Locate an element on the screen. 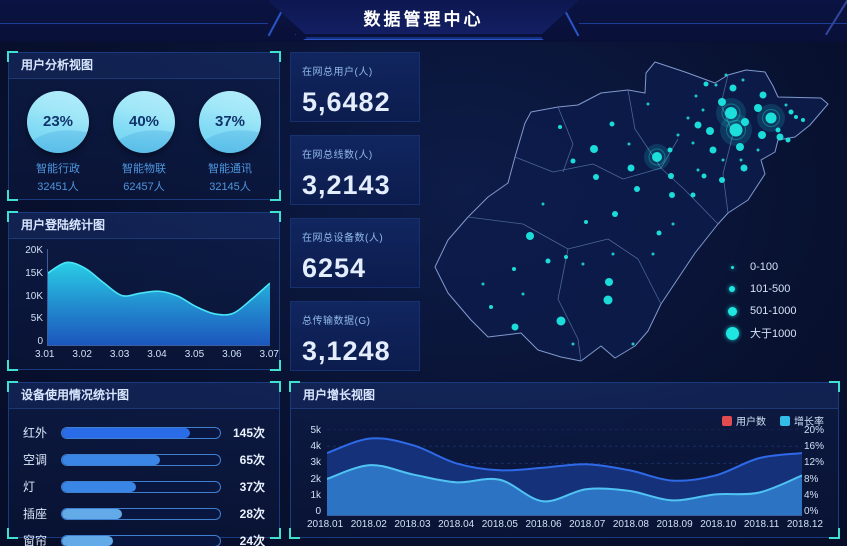  bar-chart: 红外 145次 空调 65次 灯 37次 插座 28次 窗帘 is located at coordinates (144, 477).